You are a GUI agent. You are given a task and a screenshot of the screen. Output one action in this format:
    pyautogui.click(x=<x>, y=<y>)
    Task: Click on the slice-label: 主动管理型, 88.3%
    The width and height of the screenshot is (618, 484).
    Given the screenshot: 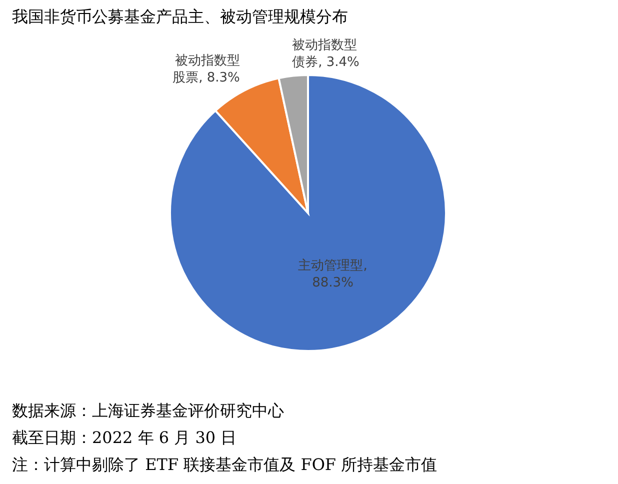 What is the action you would take?
    pyautogui.click(x=333, y=273)
    